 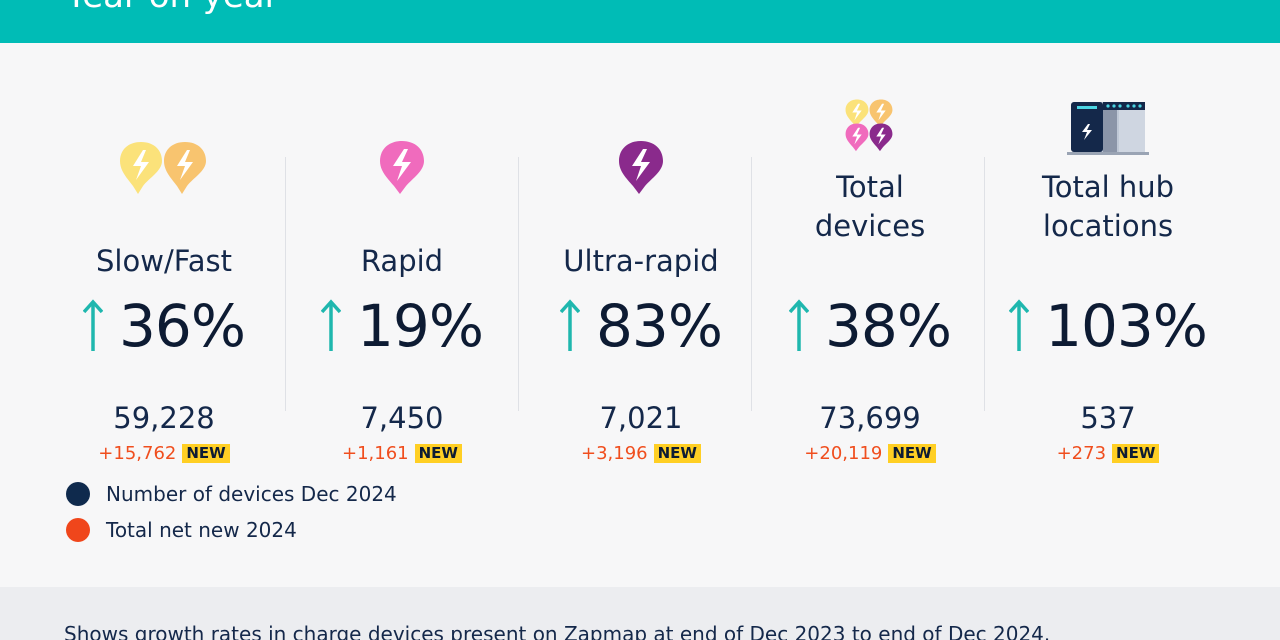 I want to click on legend-label: Total net new 2024, so click(x=201, y=530).